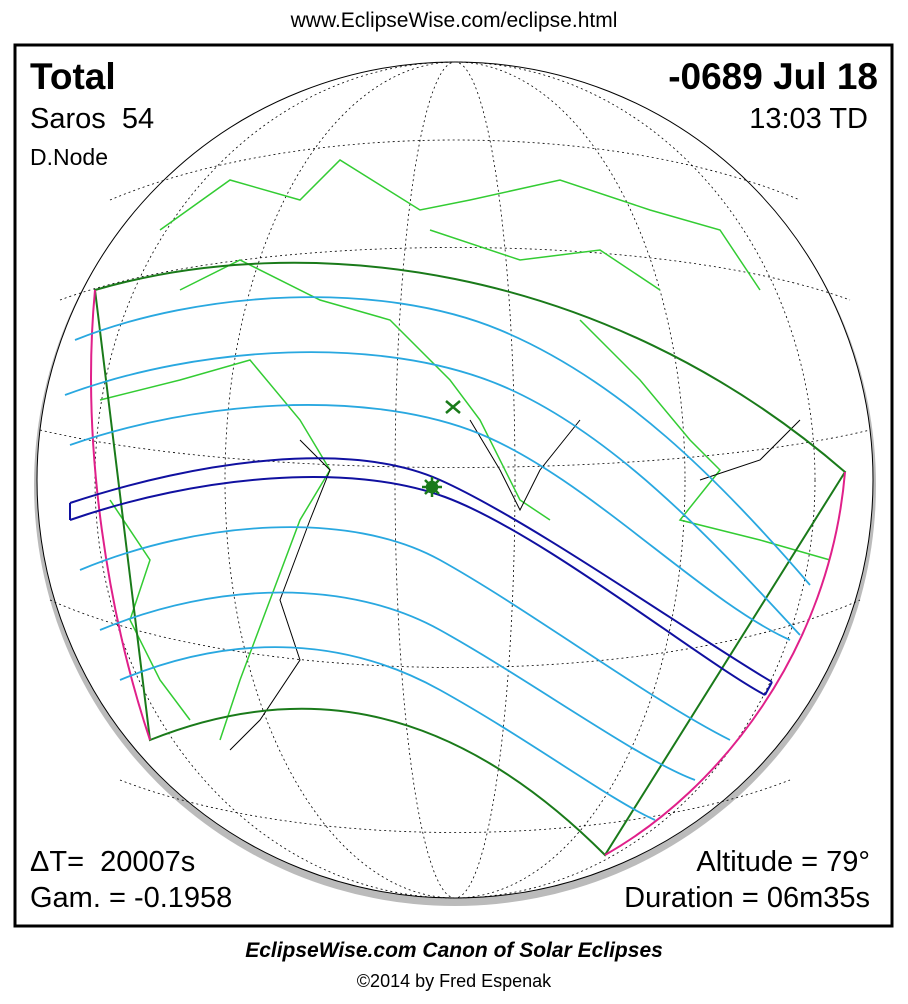 This screenshot has height=1004, width=908. Describe the element at coordinates (73, 76) in the screenshot. I see `eclipse-type: Total` at that location.